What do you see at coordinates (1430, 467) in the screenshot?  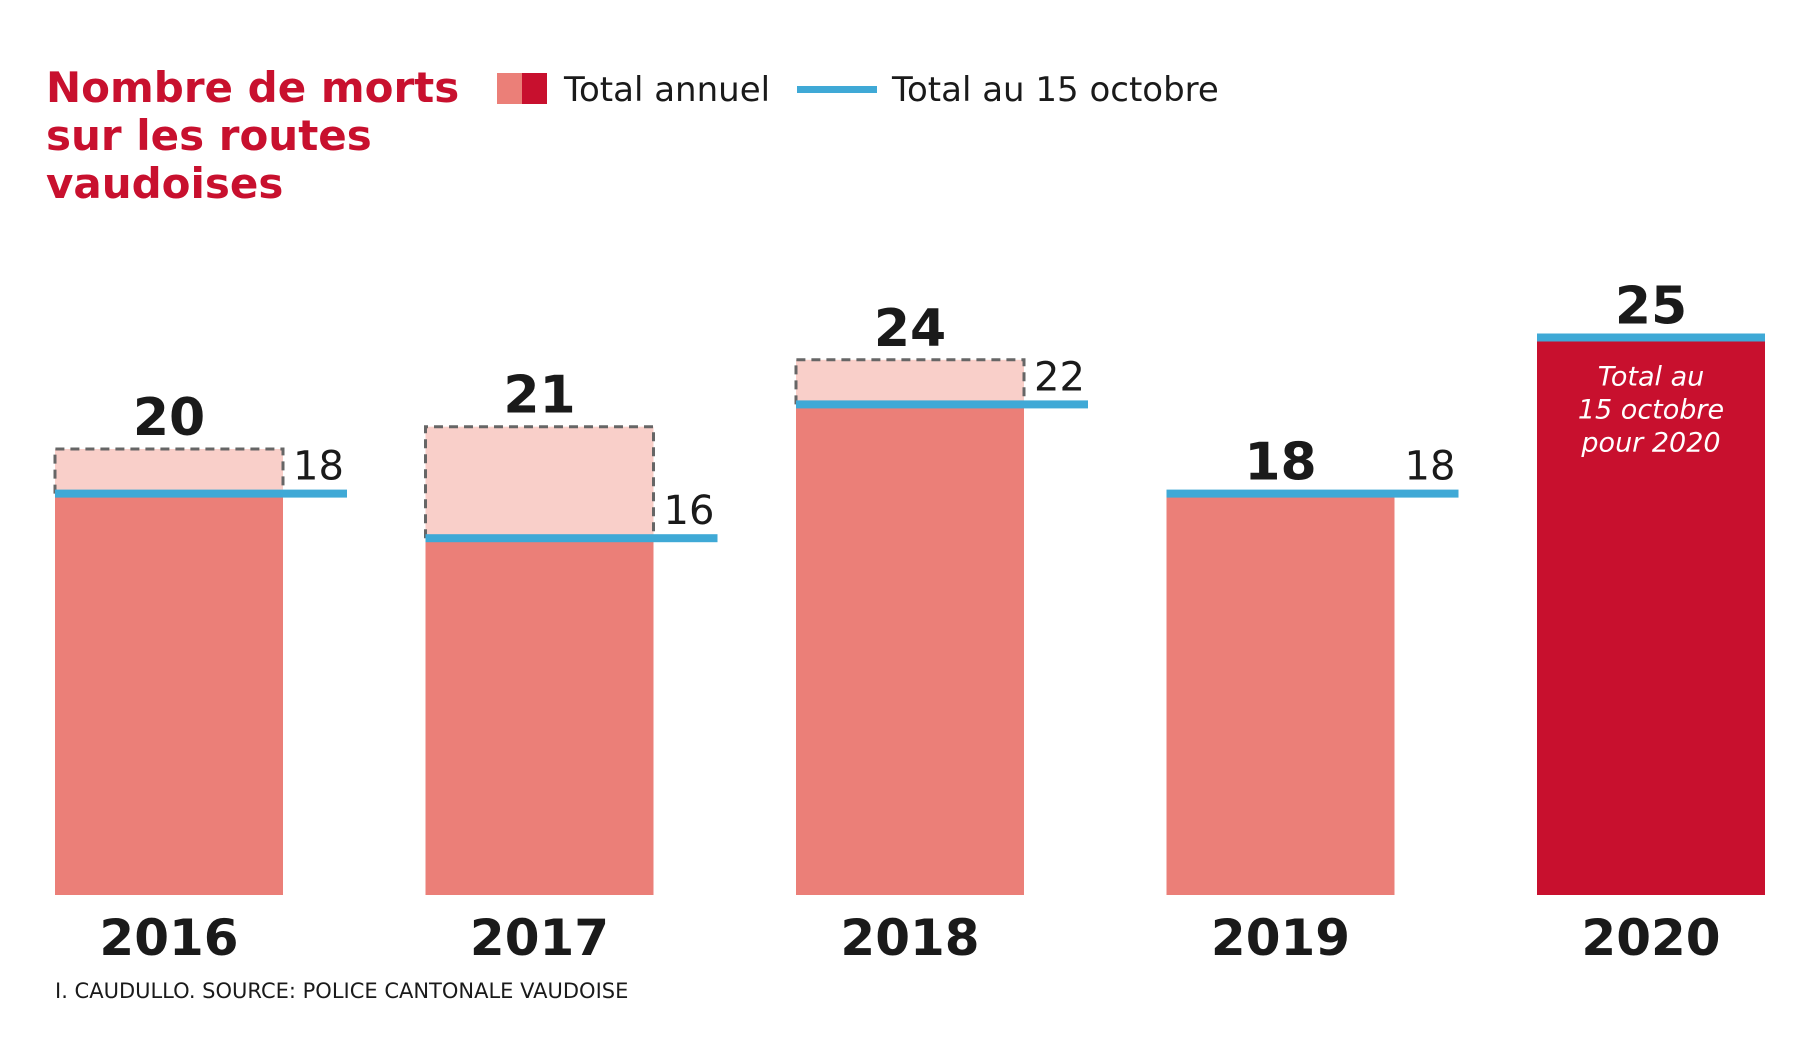 I see `october-label-2019: 18` at bounding box center [1430, 467].